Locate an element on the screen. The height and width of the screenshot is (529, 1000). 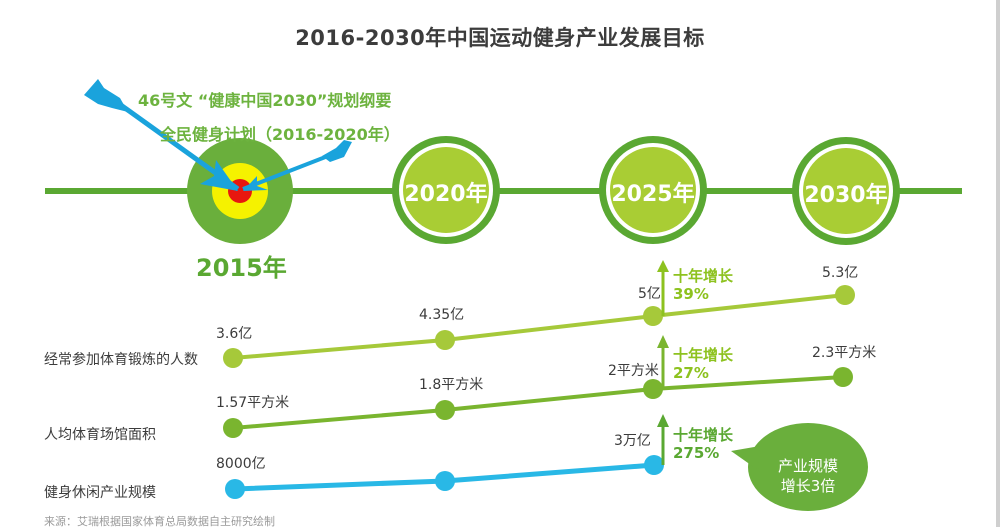
value-people-2020: 4.35亿 is located at coordinates (442, 315).